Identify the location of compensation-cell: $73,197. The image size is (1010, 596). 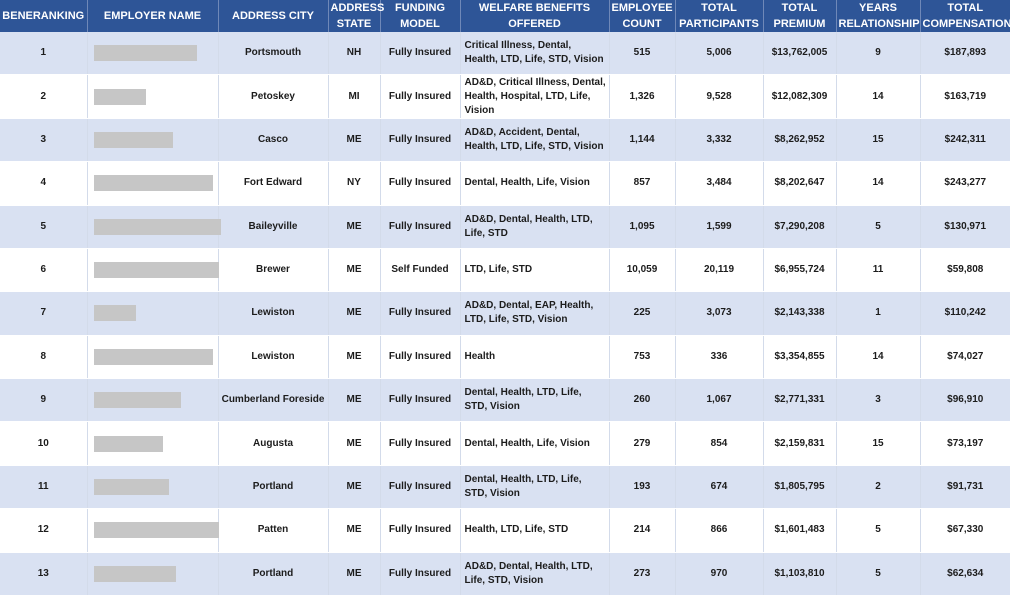
(965, 443).